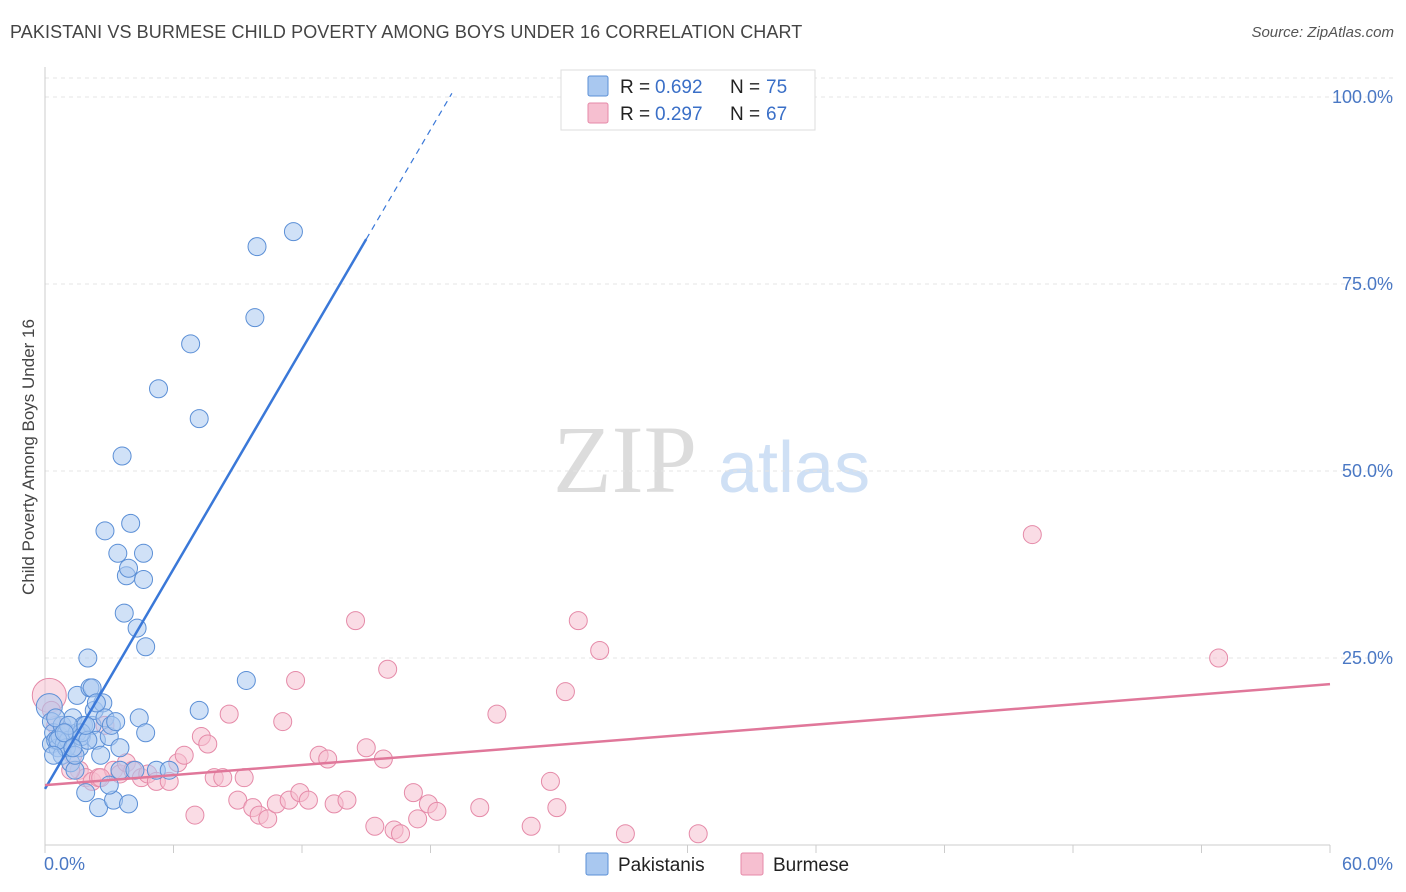 The height and width of the screenshot is (892, 1406). I want to click on y-tick-label: 75.0%, so click(1367, 284).